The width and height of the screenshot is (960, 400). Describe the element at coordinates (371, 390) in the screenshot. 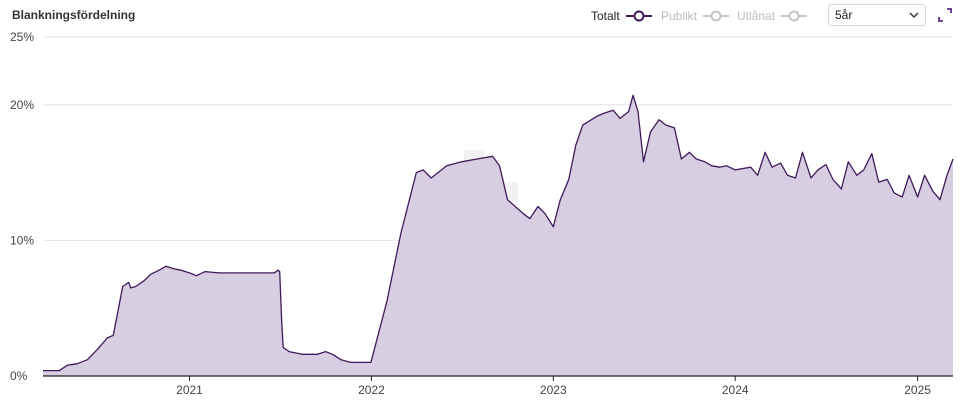

I see `x-tick-label: 2022` at that location.